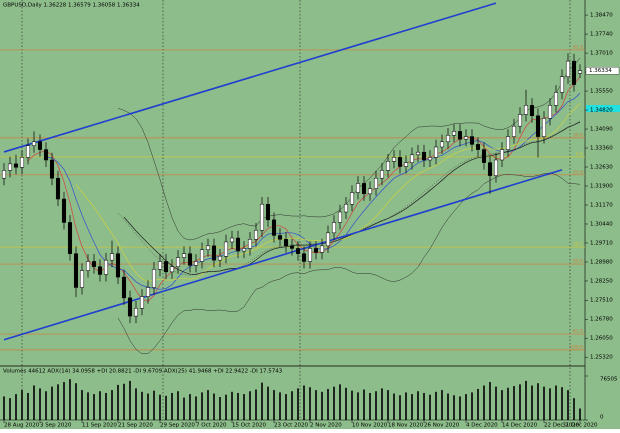 Image resolution: width=620 pixels, height=433 pixels. What do you see at coordinates (601, 16) in the screenshot?
I see `y-tick-label: 1.38470` at bounding box center [601, 16].